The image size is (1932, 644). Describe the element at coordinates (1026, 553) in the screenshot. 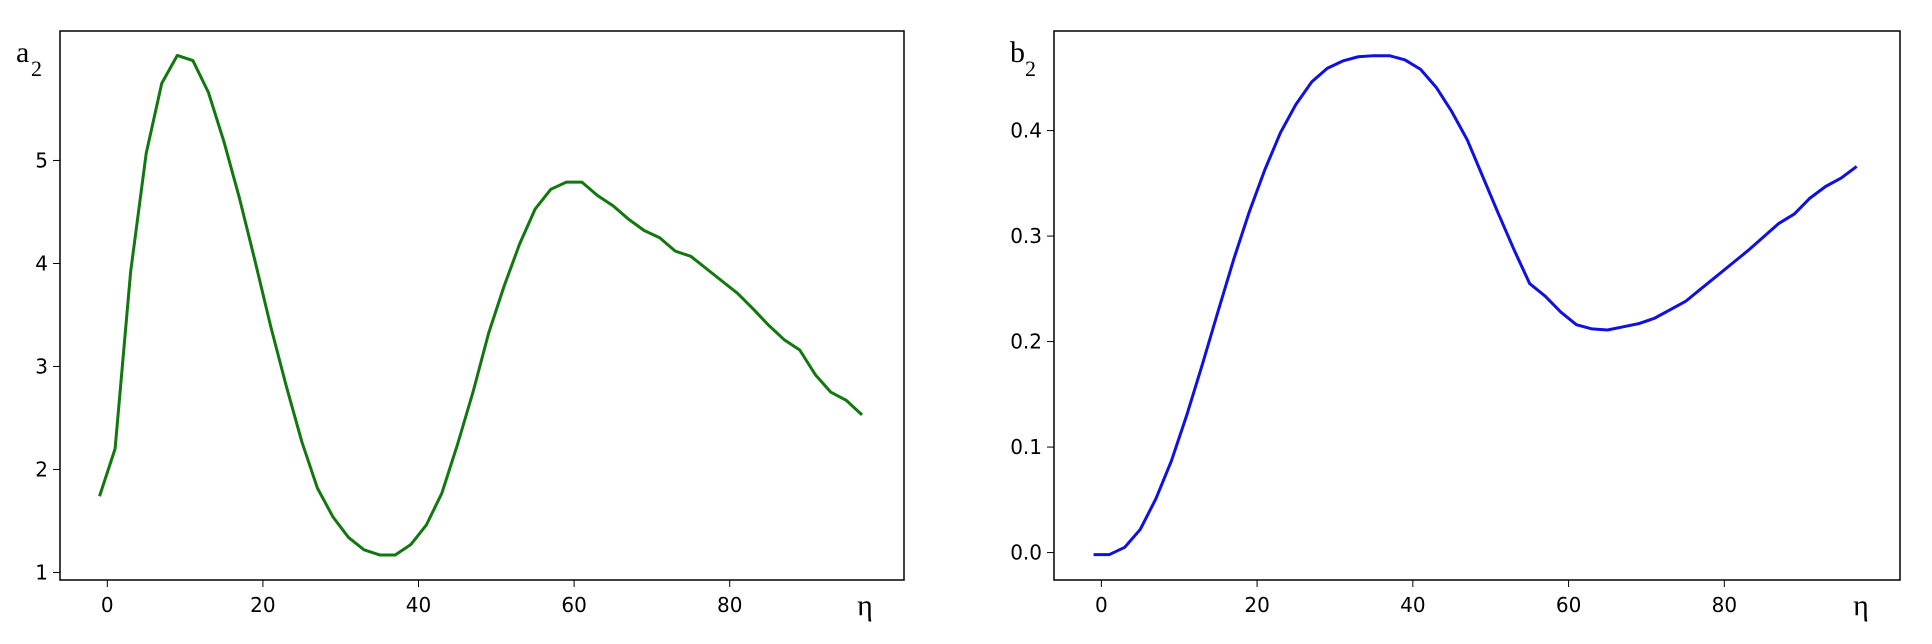

I see `y-tick-label: 0.0` at that location.